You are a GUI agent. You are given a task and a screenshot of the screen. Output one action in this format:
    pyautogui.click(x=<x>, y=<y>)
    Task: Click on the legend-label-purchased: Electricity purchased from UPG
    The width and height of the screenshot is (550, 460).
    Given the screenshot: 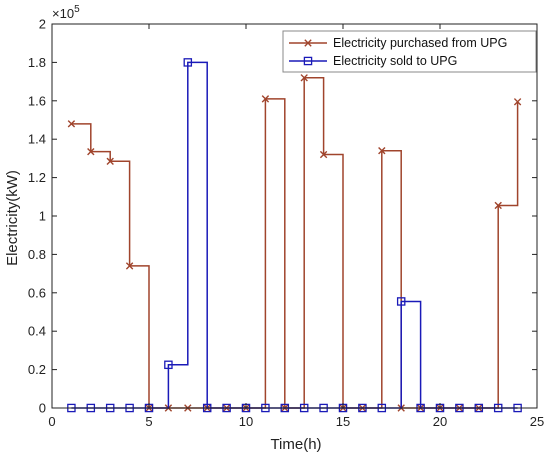 What is the action you would take?
    pyautogui.click(x=420, y=43)
    